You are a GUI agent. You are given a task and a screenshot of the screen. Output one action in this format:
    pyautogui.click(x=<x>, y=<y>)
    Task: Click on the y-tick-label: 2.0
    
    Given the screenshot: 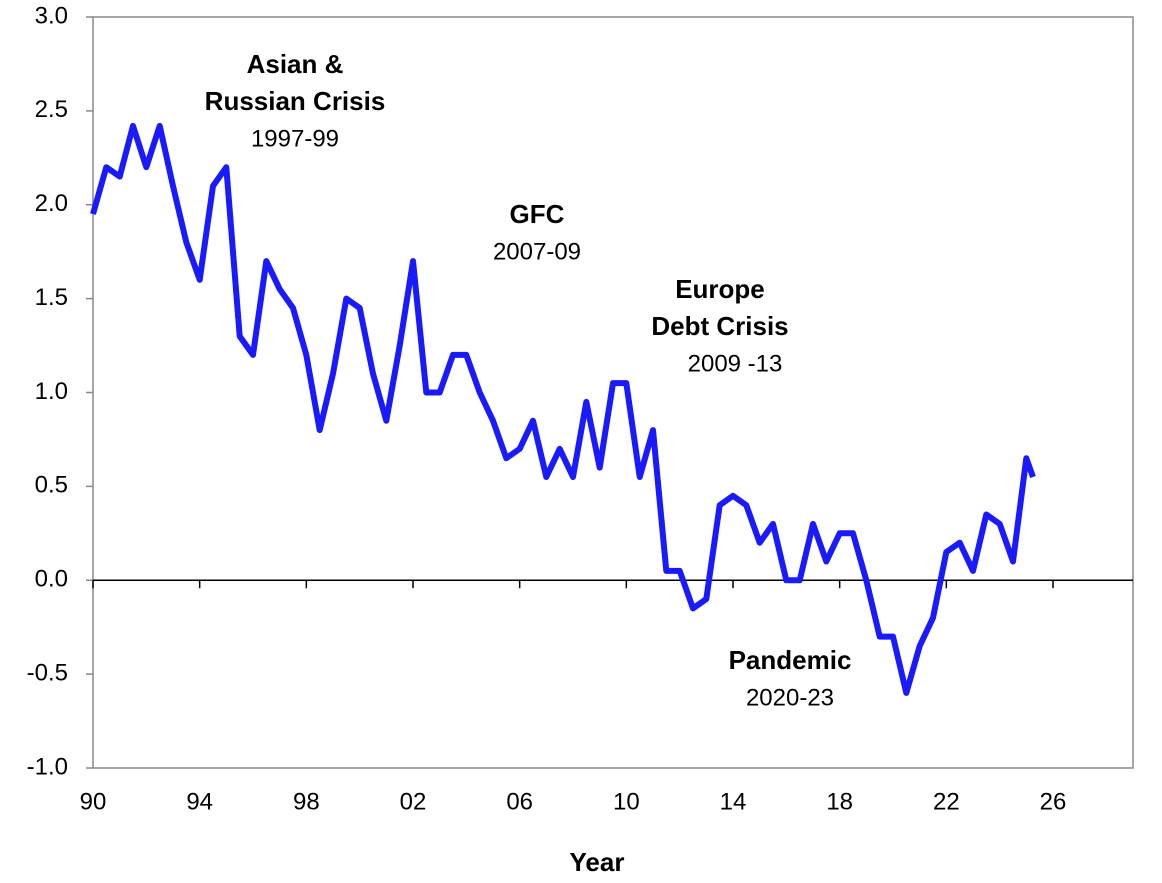 What is the action you would take?
    pyautogui.click(x=51, y=203)
    